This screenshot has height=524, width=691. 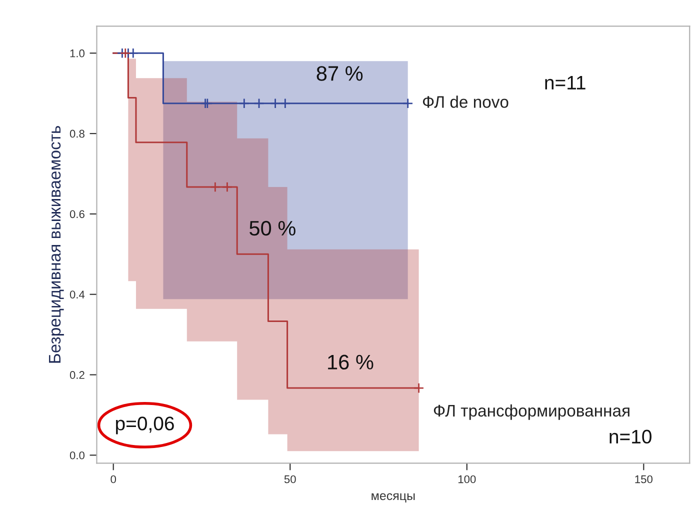 What do you see at coordinates (339, 73) in the screenshot?
I see `annotation: 87 %` at bounding box center [339, 73].